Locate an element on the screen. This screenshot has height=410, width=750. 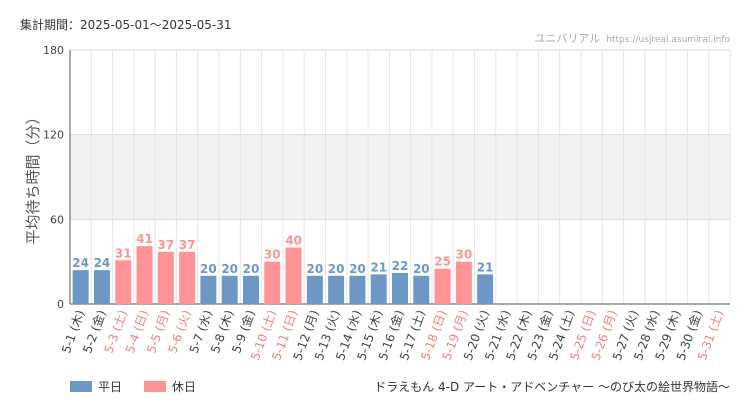
site-credit: ユニバリアル https://usjreal.asumirai.info is located at coordinates (632, 38).